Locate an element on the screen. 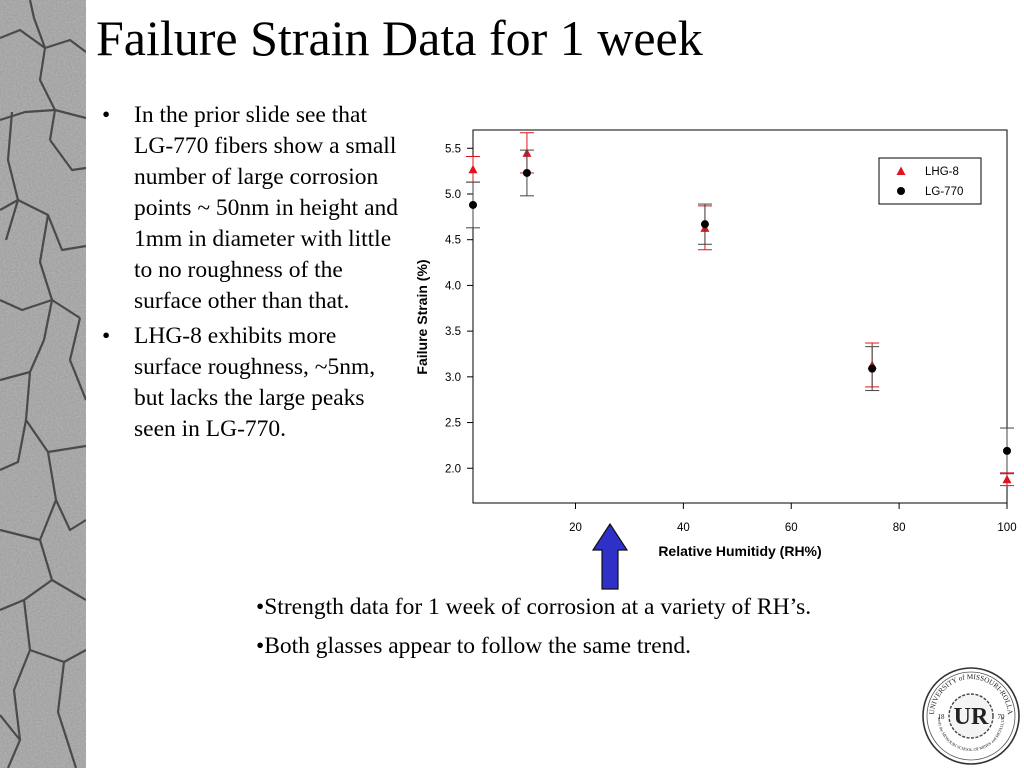 The image size is (1024, 768). legend-box is located at coordinates (930, 181).